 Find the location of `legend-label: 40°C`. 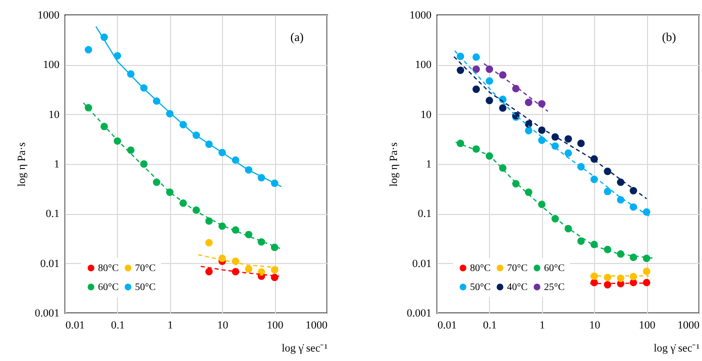

legend-label: 40°C is located at coordinates (517, 287).